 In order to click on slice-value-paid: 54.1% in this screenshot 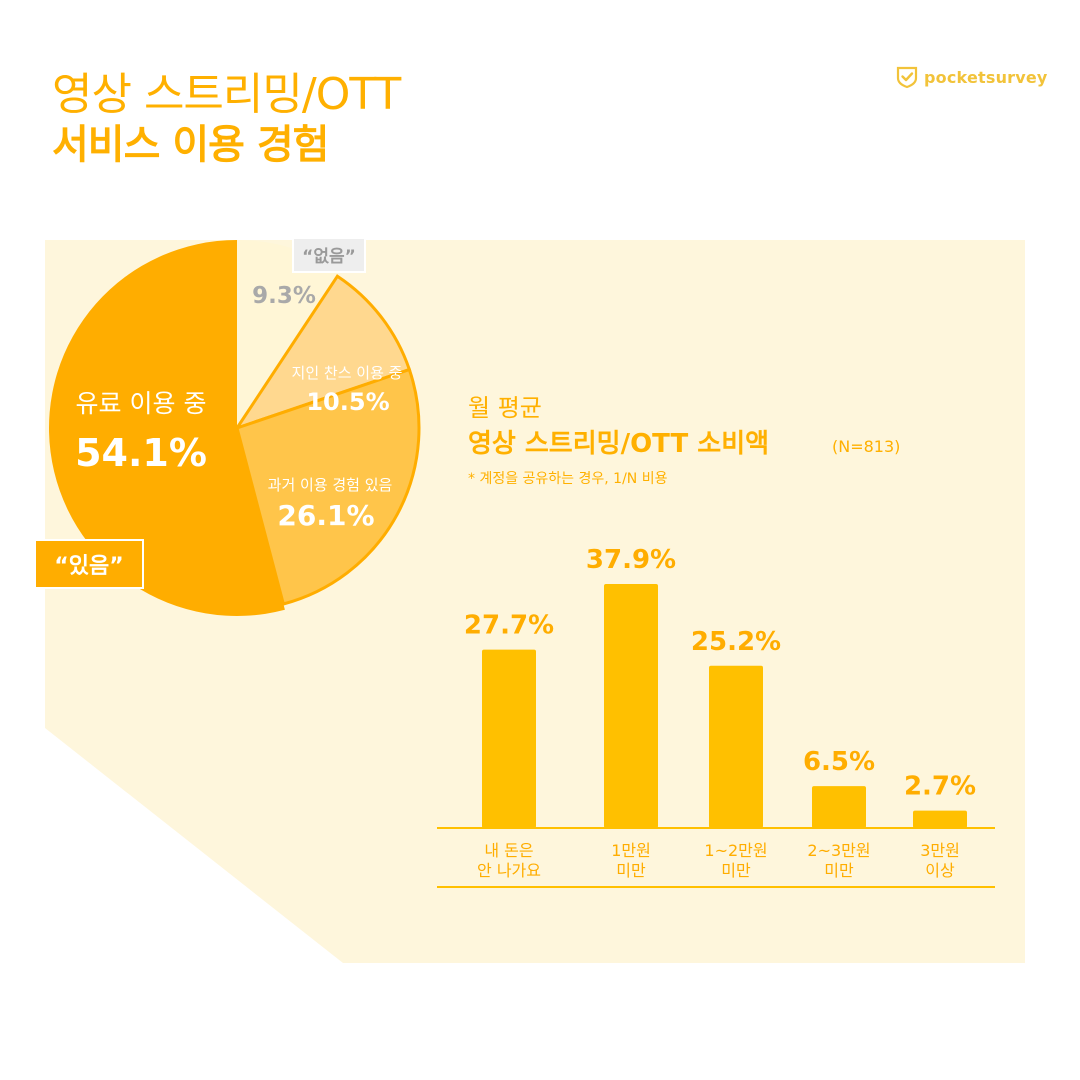, I will do `click(141, 453)`.